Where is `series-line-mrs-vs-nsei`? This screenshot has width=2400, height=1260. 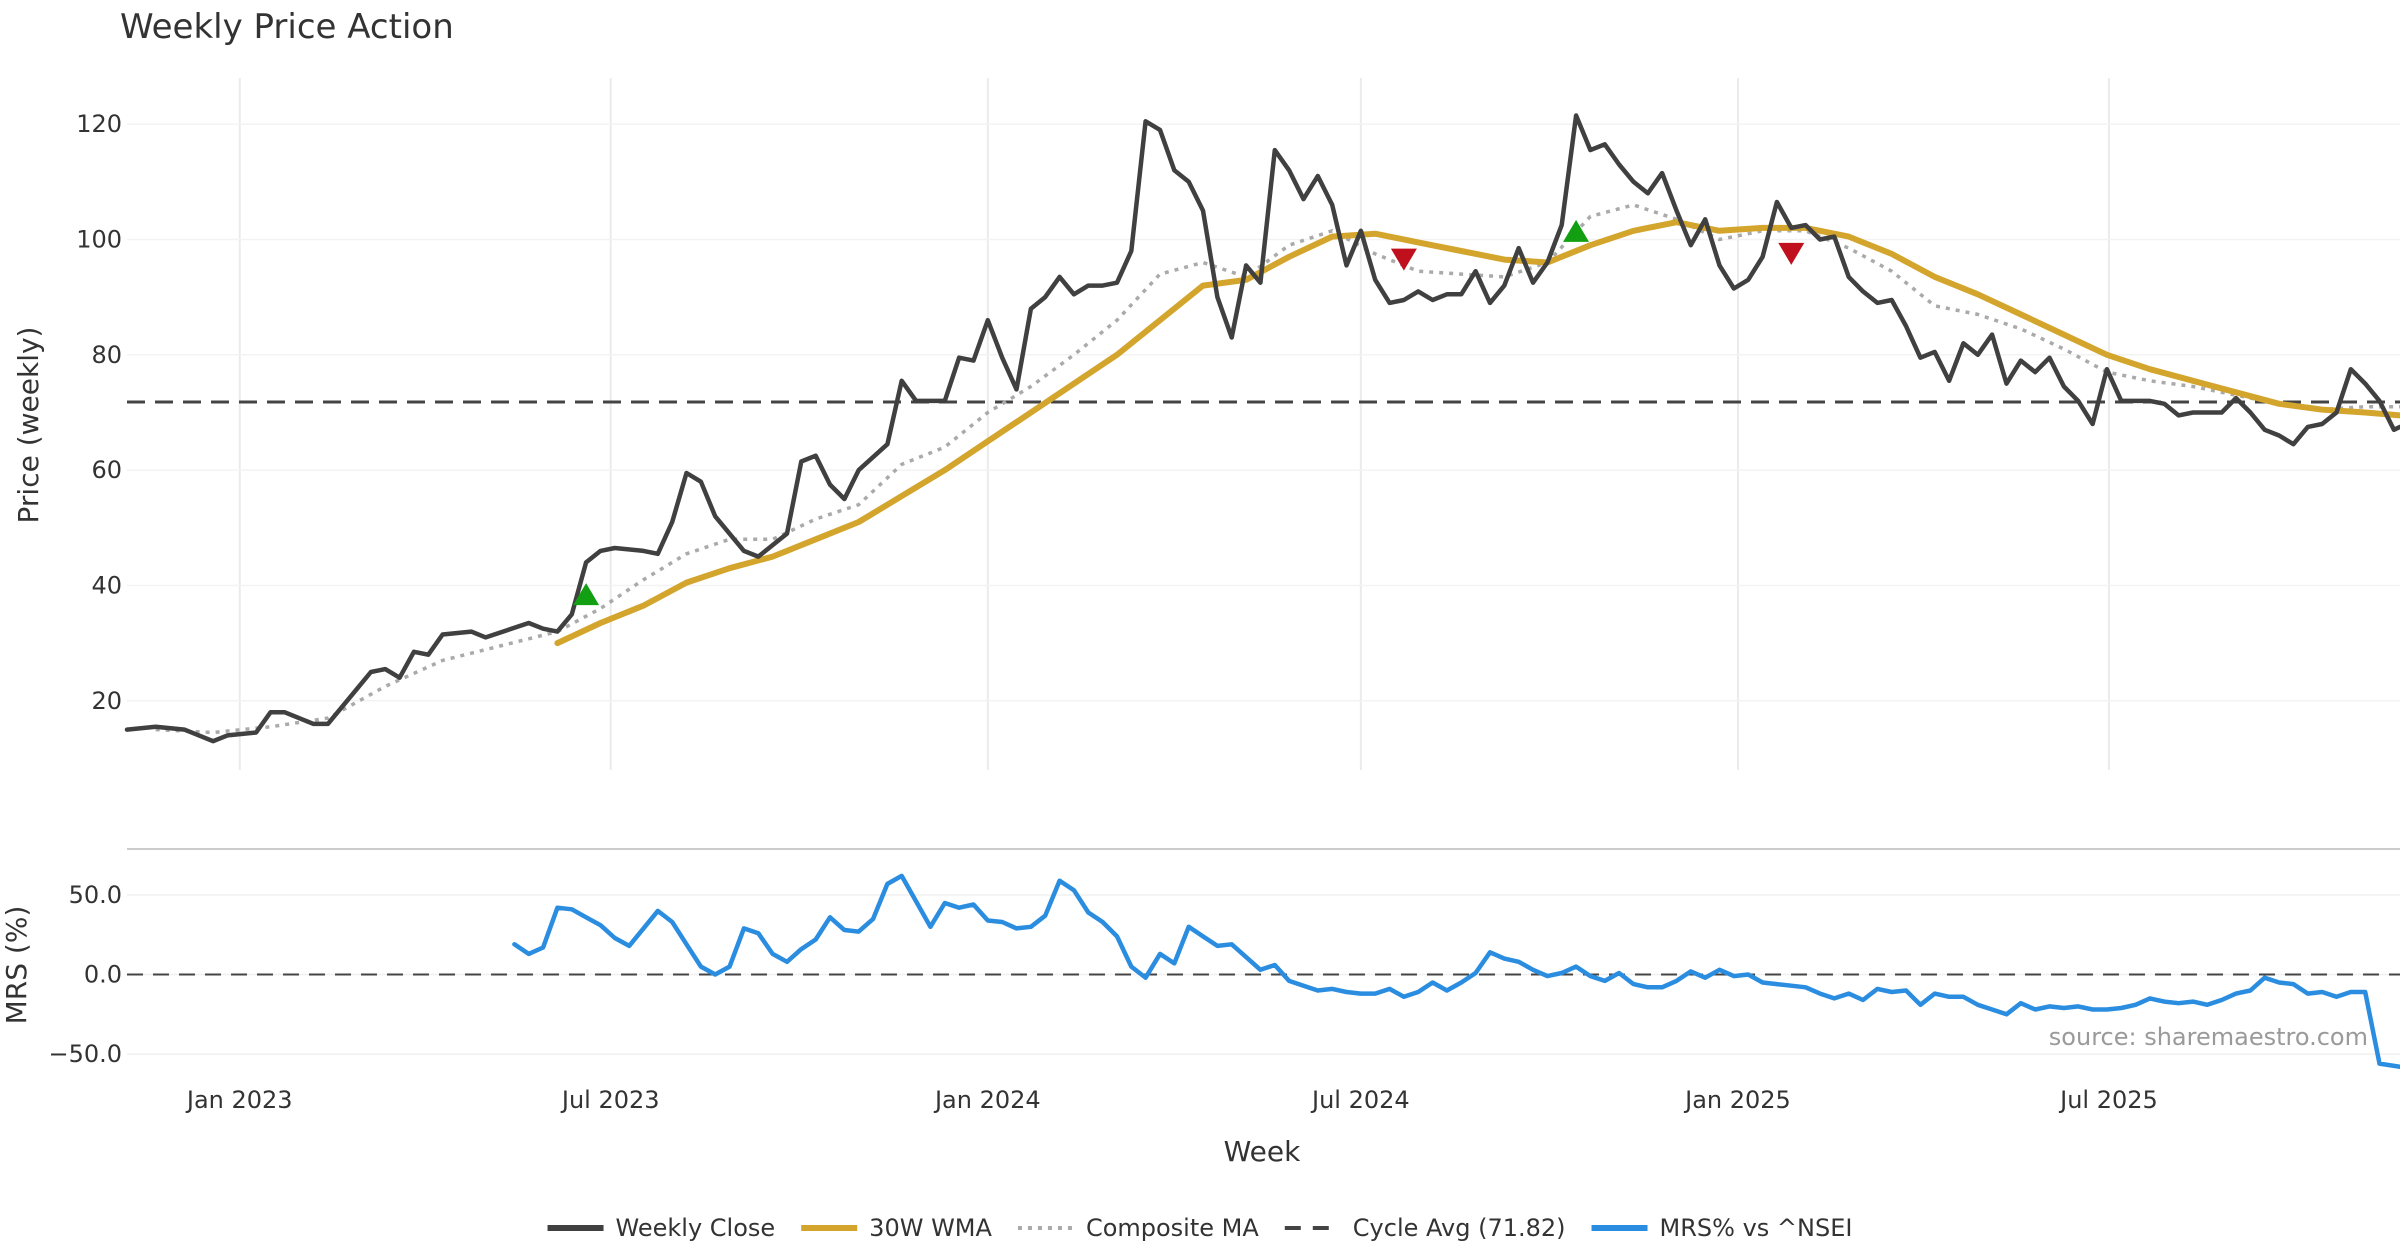 series-line-mrs-vs-nsei is located at coordinates (1456, 971).